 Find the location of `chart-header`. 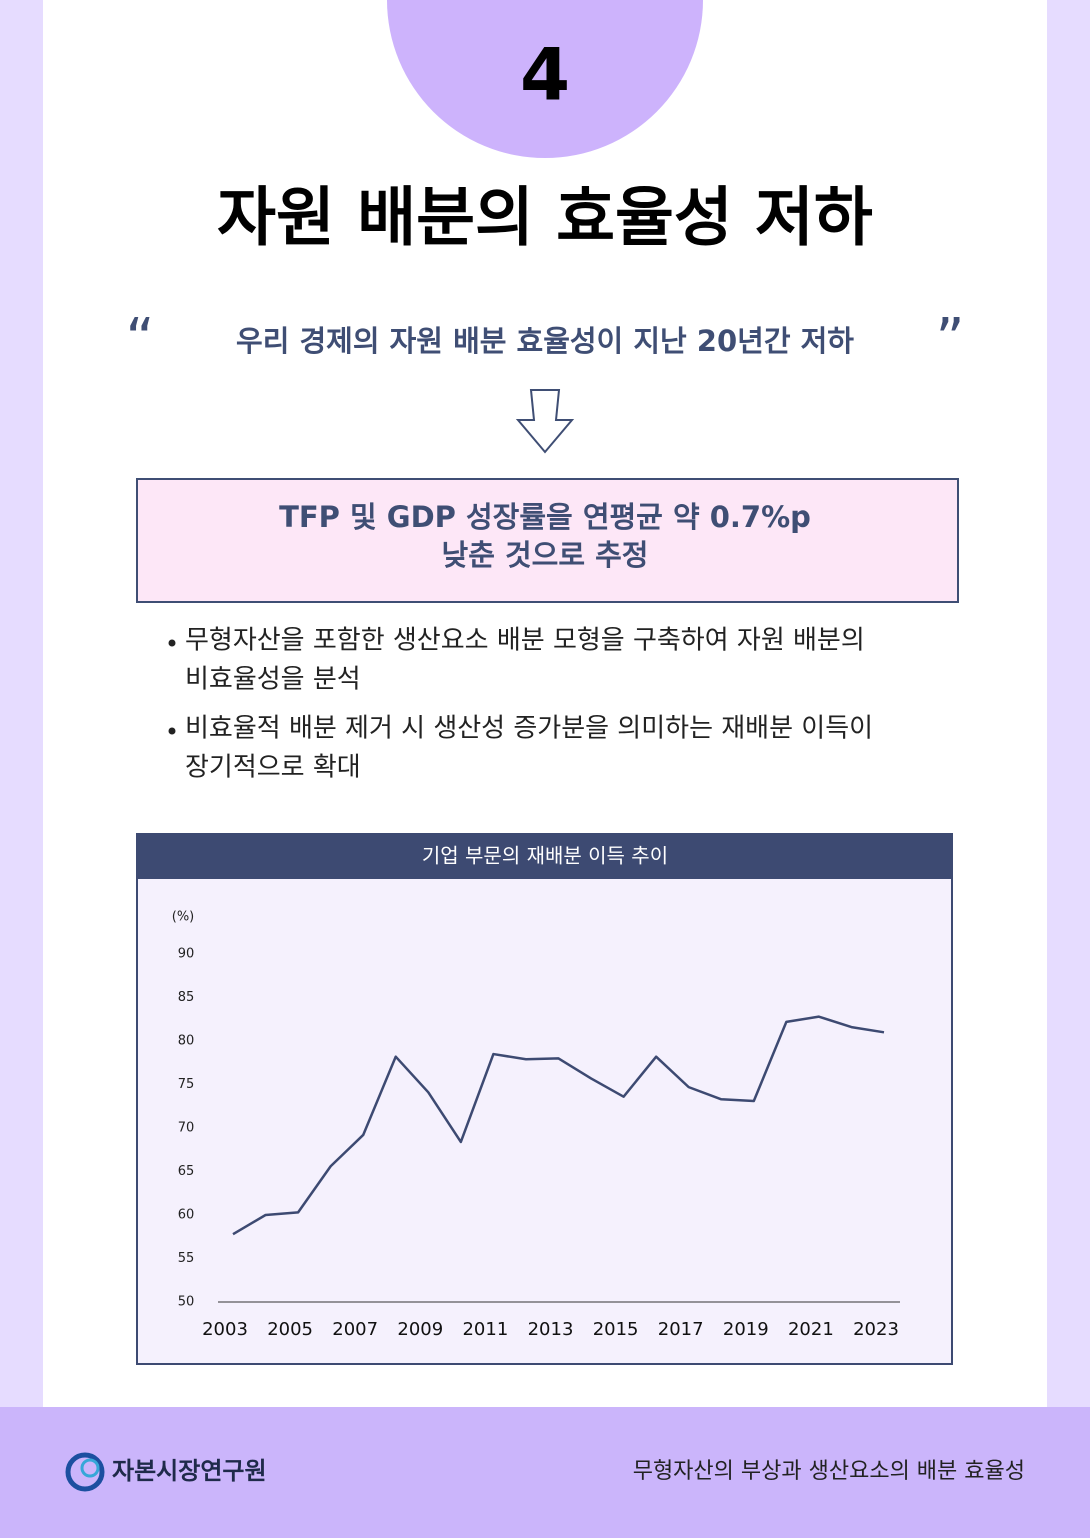

chart-header is located at coordinates (544, 856).